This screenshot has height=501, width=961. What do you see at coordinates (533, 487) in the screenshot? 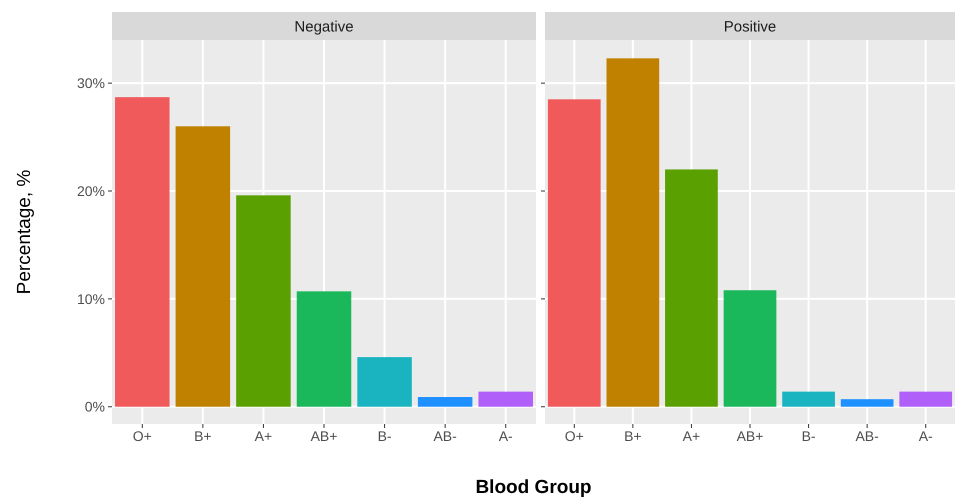
I see `x-axis-title: Blood Group` at bounding box center [533, 487].